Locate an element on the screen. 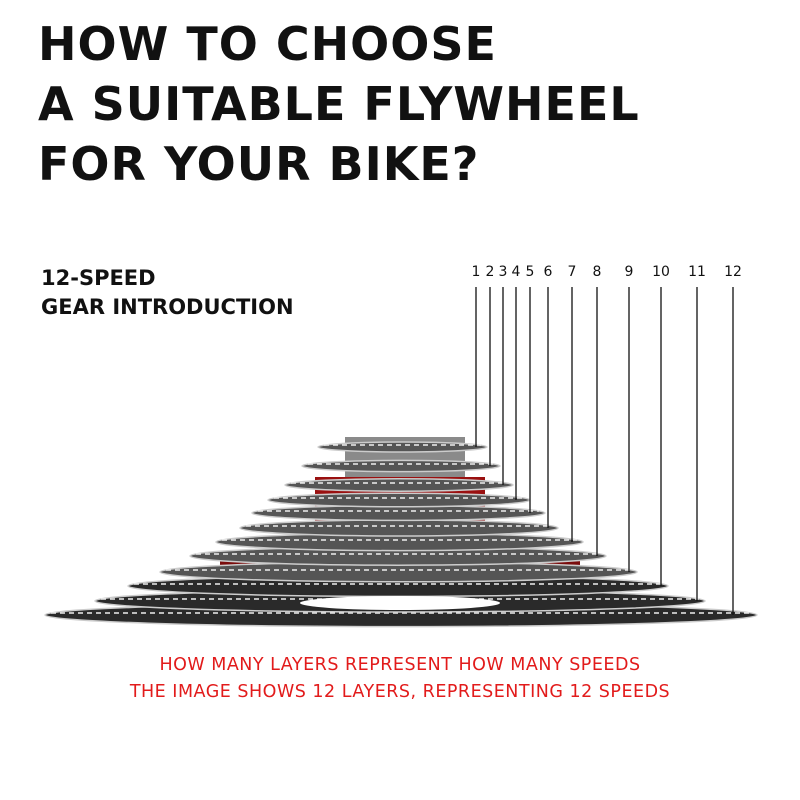 The height and width of the screenshot is (800, 800). title-line-2: A SUITABLE FLYWHEEL is located at coordinates (339, 104).